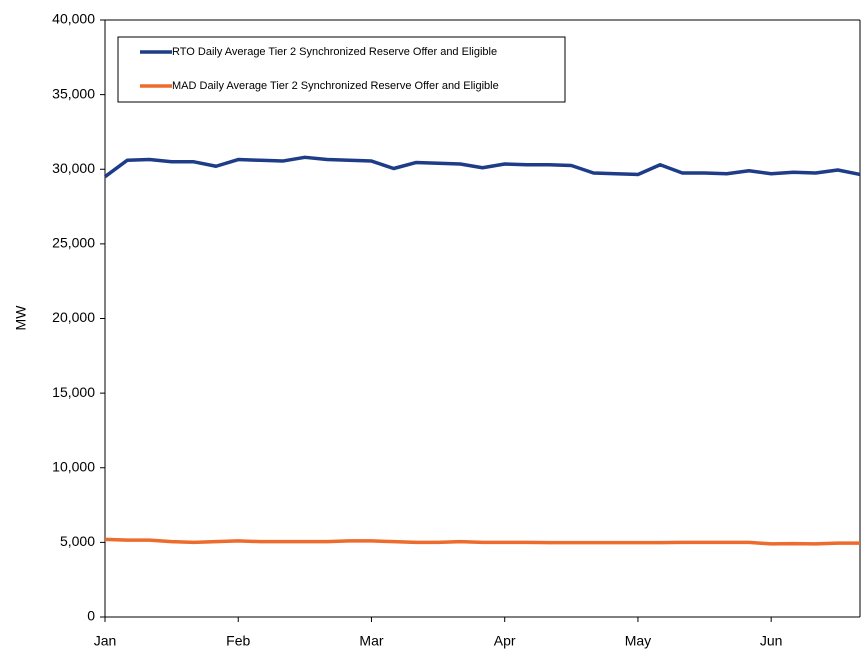 The height and width of the screenshot is (657, 861). What do you see at coordinates (77, 541) in the screenshot?
I see `y-tick-label: 5,000` at bounding box center [77, 541].